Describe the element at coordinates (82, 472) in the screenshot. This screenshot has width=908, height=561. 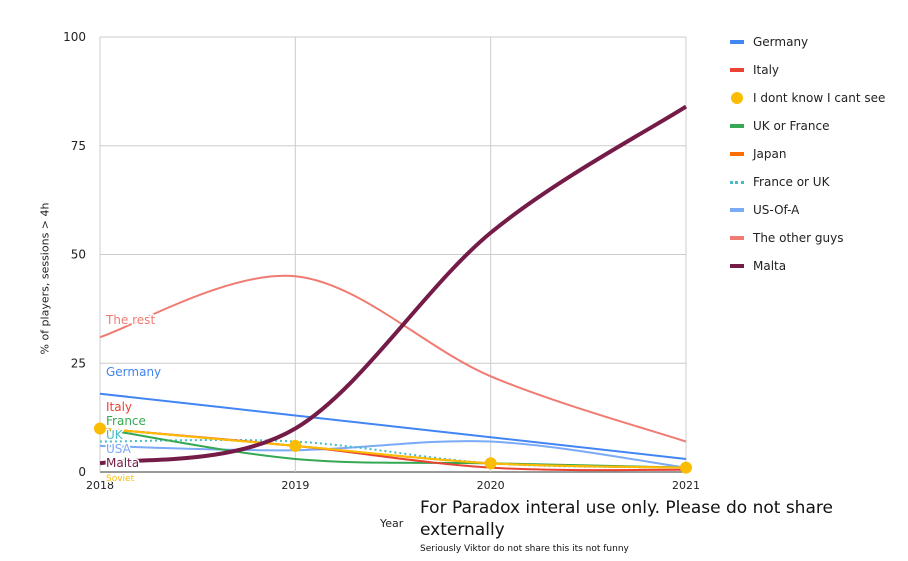
I see `y-tick-label: 0` at that location.